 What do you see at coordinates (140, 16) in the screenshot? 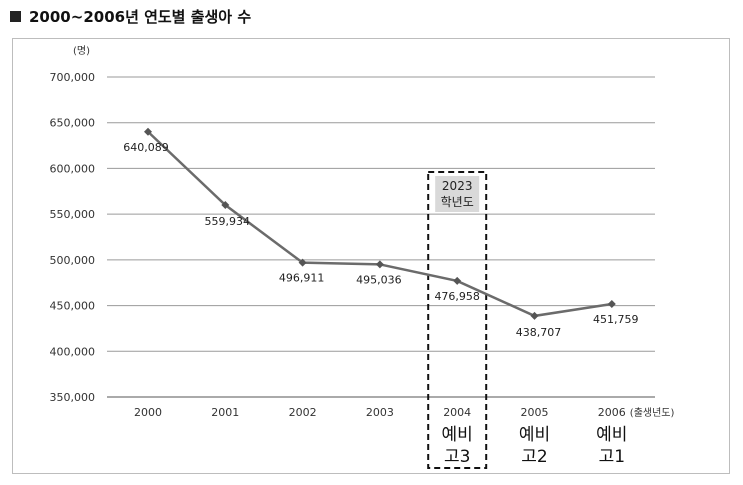
I see `chart-title: 2000~2006년 연도별 출생아 수` at bounding box center [140, 16].